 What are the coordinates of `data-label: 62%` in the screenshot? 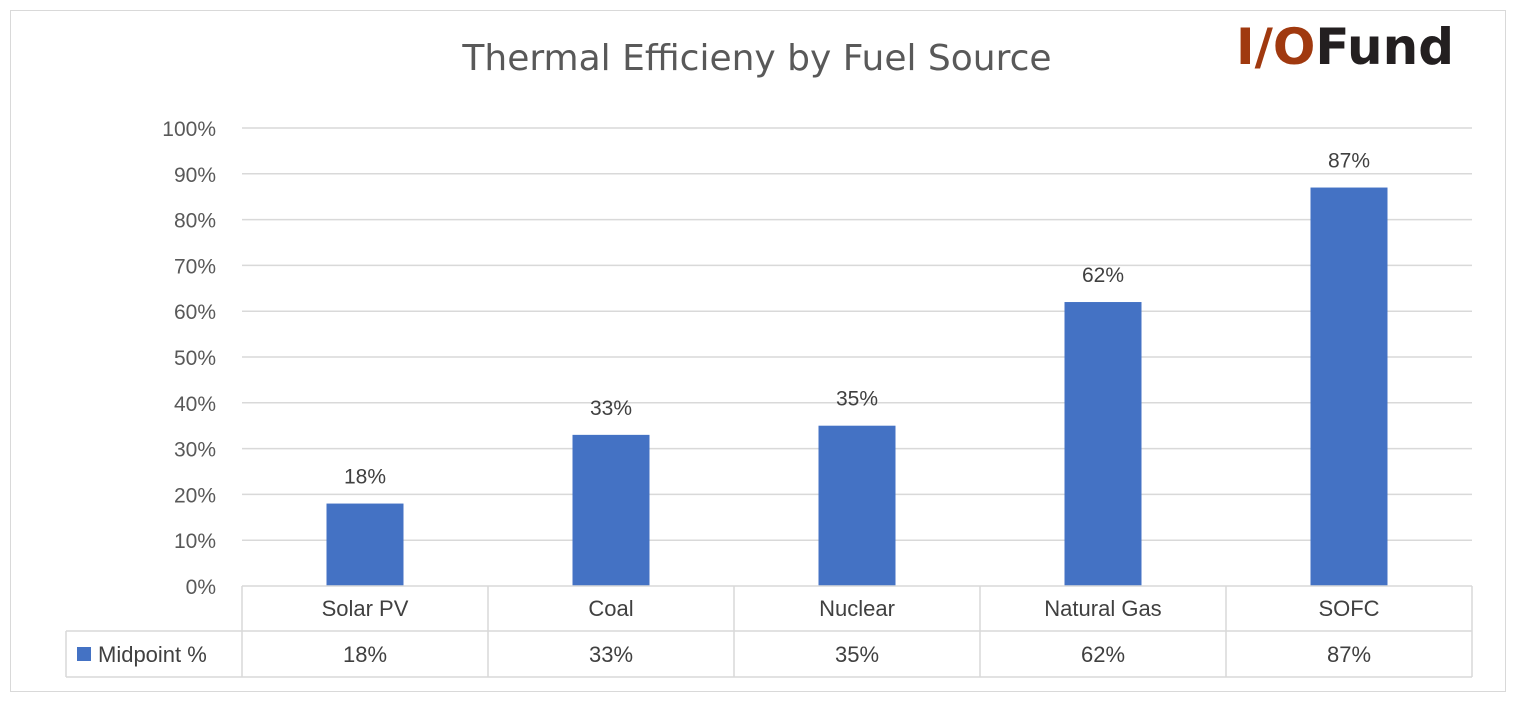 It's located at (1103, 275).